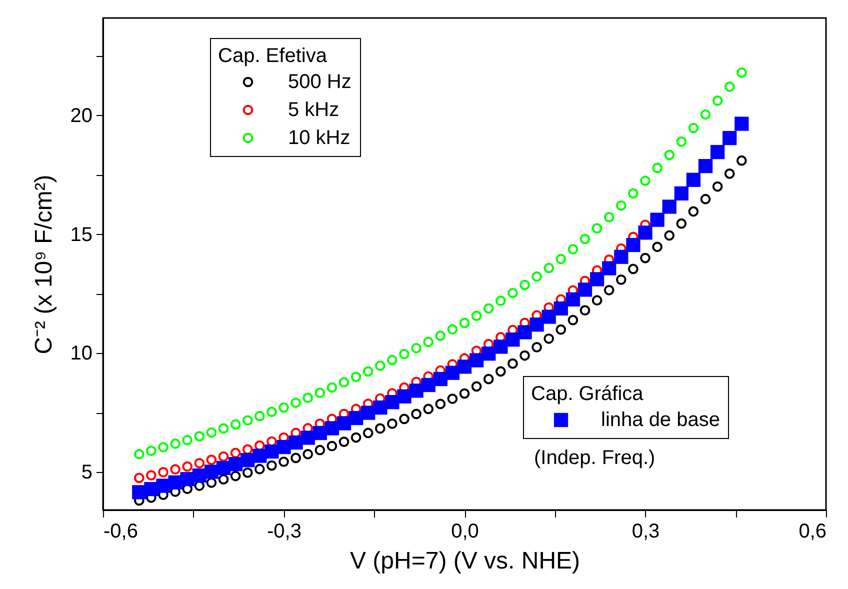 The image size is (848, 589). I want to click on y-tick-label: 20, so click(81, 115).